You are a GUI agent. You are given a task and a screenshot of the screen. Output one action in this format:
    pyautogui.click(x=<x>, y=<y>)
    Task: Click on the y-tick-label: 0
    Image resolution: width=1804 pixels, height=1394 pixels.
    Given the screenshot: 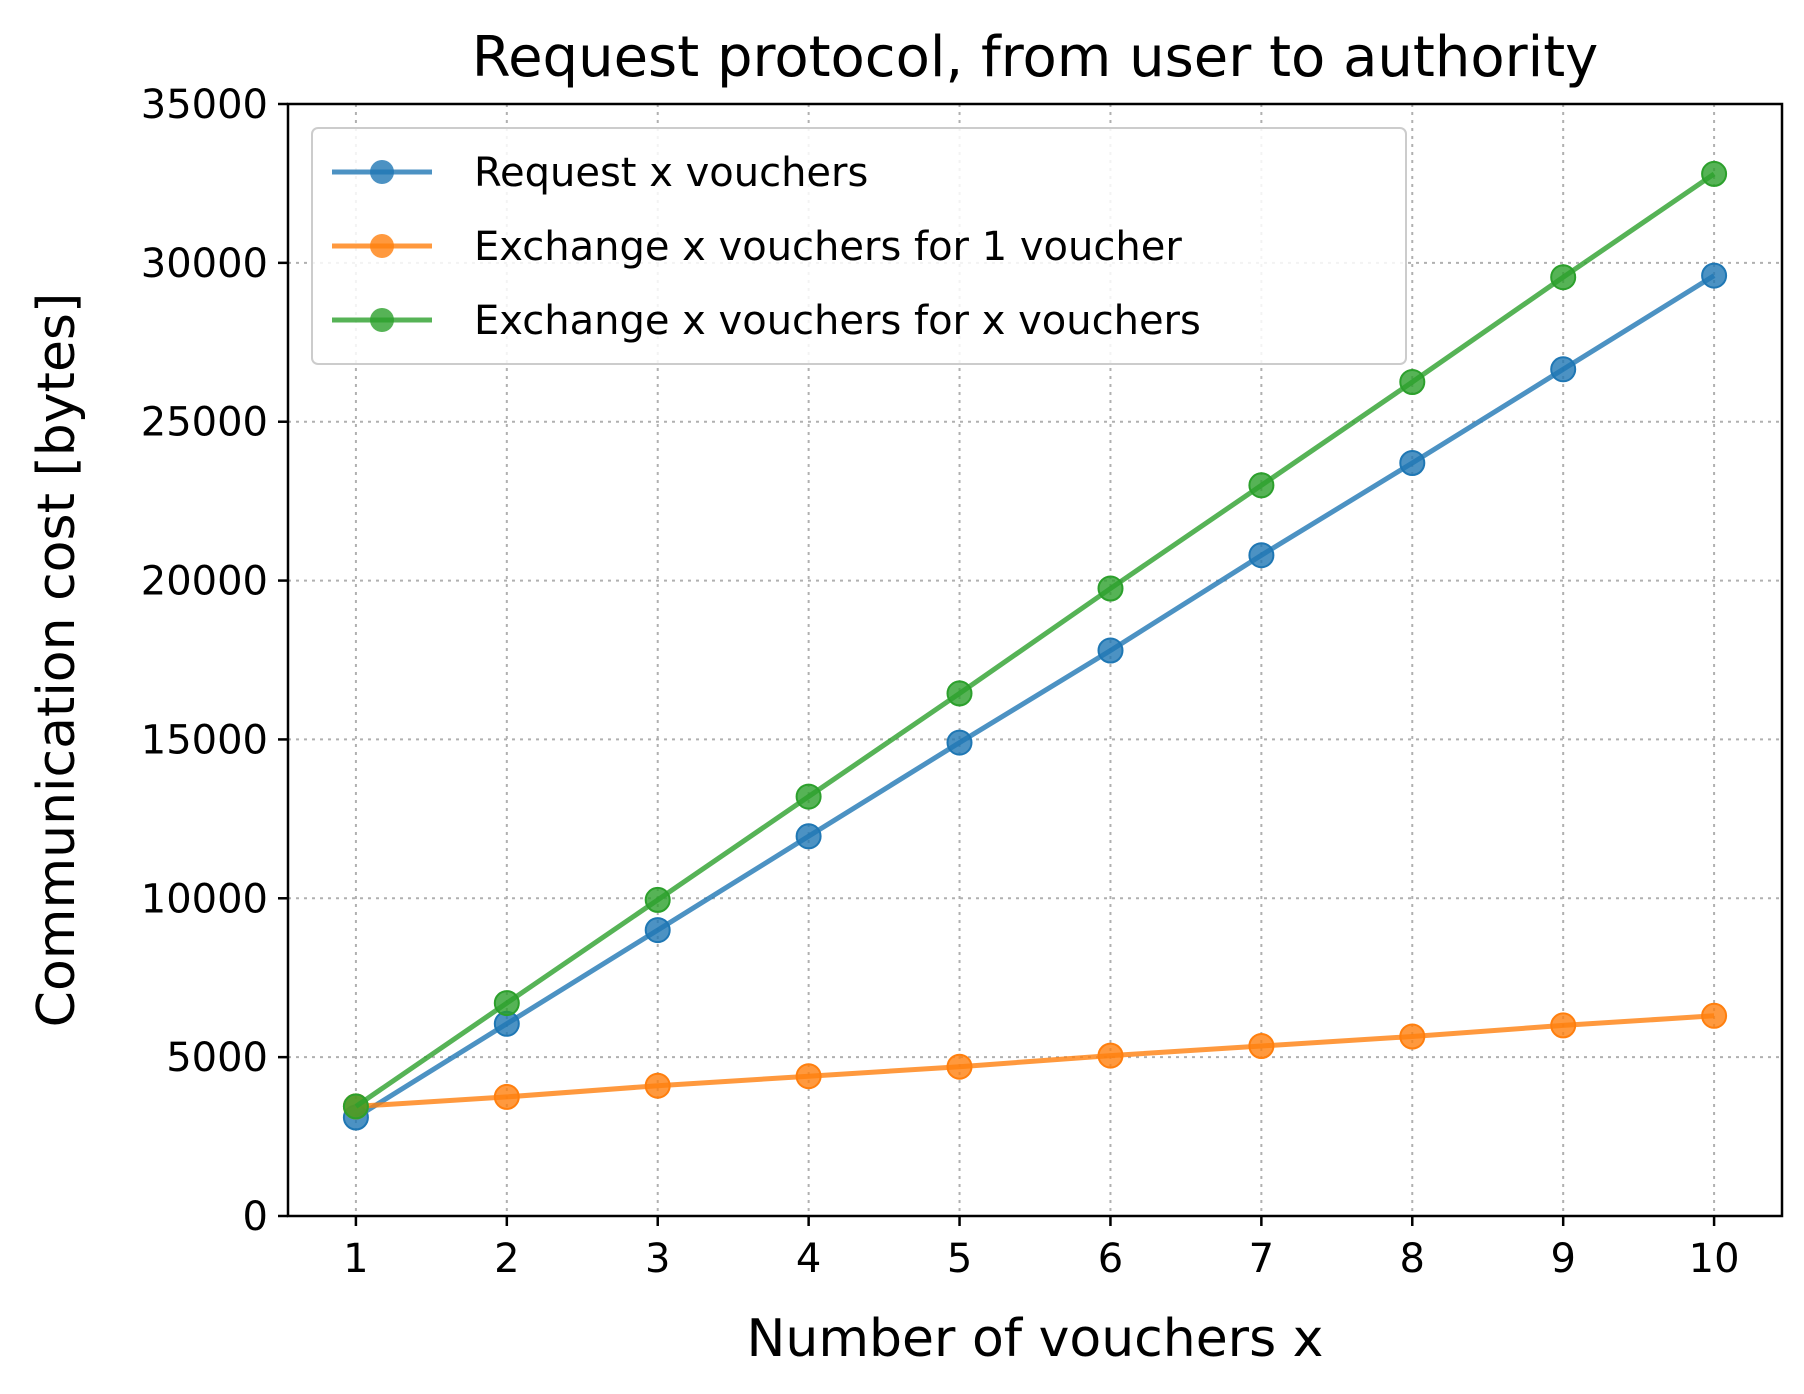 What is the action you would take?
    pyautogui.click(x=255, y=1217)
    